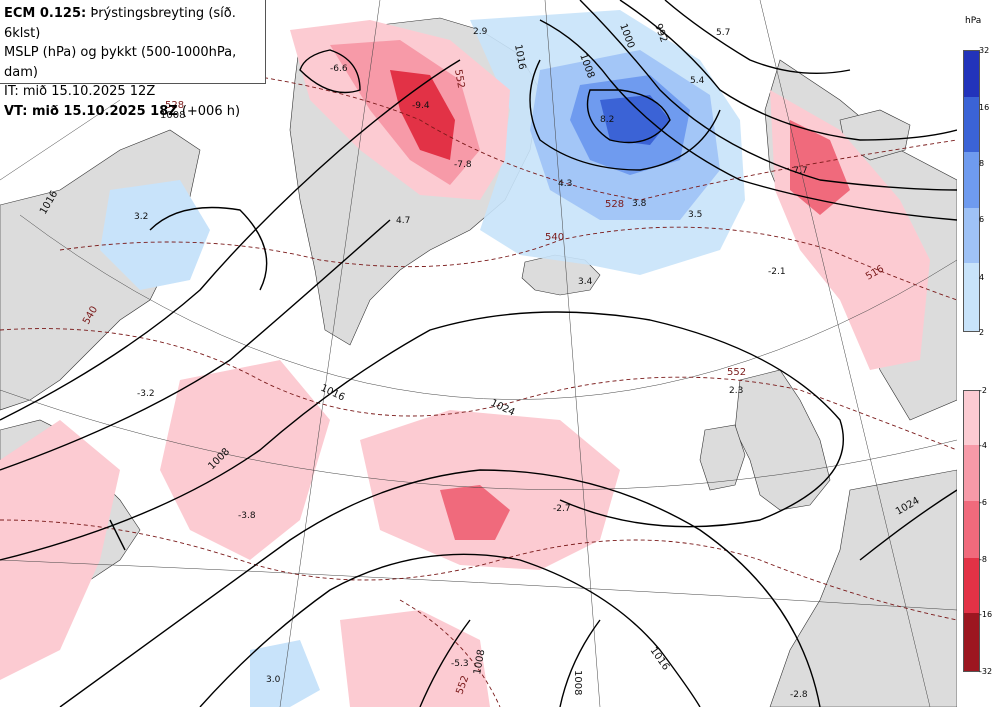  I want to click on legend-swatch-neg4, so click(971, 473).